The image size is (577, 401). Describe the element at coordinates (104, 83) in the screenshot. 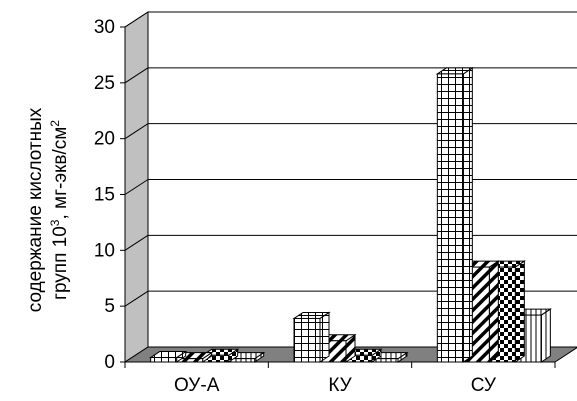

I see `y-tick-label: 25` at that location.